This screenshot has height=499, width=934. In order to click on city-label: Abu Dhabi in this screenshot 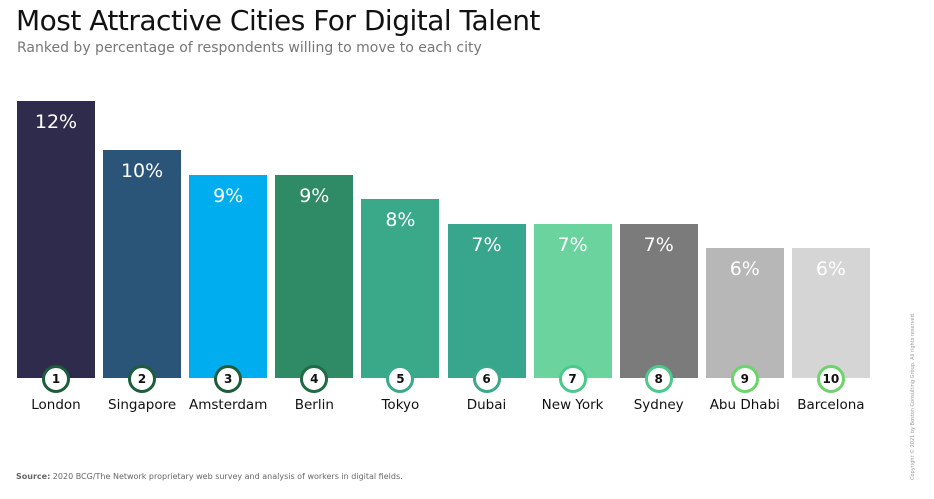, I will do `click(744, 405)`.